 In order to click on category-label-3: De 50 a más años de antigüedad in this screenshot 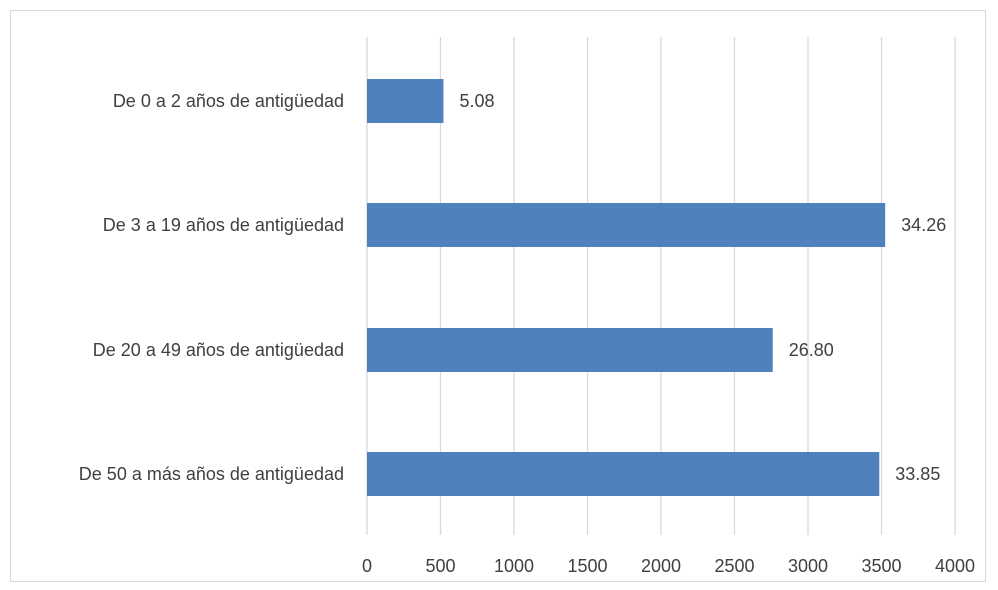, I will do `click(211, 474)`.